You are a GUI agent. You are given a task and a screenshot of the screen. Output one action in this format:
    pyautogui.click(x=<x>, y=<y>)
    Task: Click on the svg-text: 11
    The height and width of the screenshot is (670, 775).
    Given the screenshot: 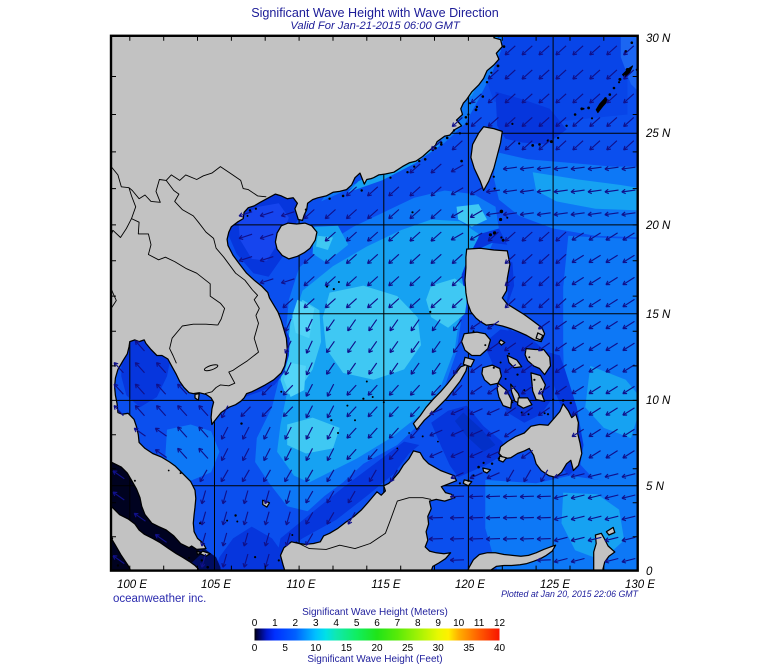 What is the action you would take?
    pyautogui.click(x=479, y=623)
    